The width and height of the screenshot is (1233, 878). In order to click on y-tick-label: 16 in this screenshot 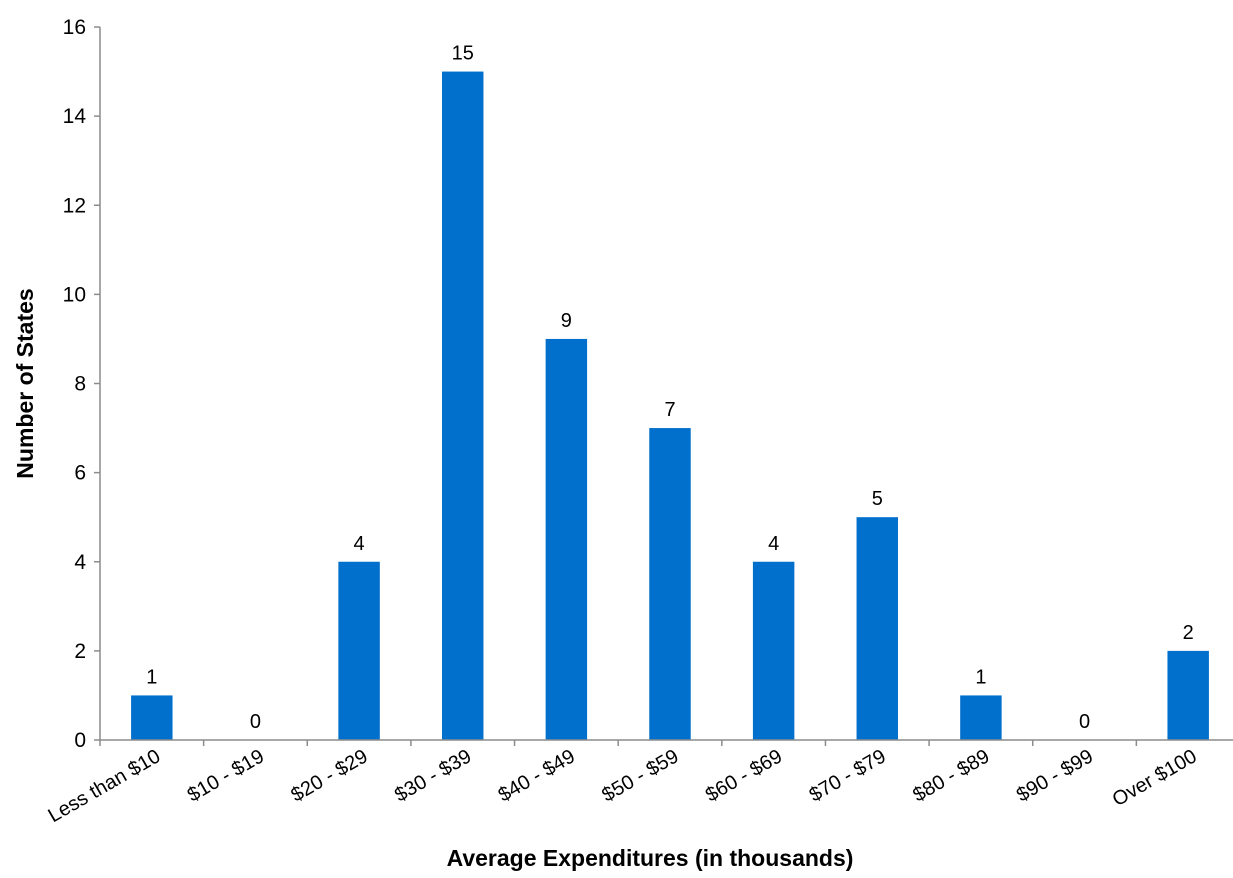, I will do `click(74, 27)`.